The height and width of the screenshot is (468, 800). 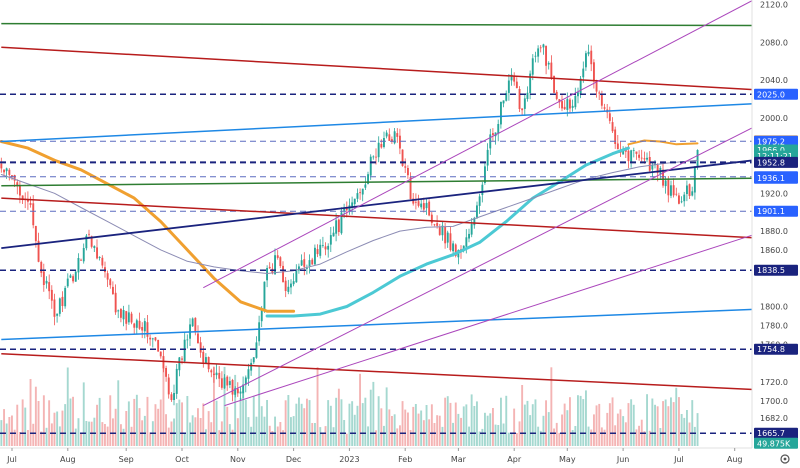 What do you see at coordinates (377, 24) in the screenshot?
I see `trend-line` at bounding box center [377, 24].